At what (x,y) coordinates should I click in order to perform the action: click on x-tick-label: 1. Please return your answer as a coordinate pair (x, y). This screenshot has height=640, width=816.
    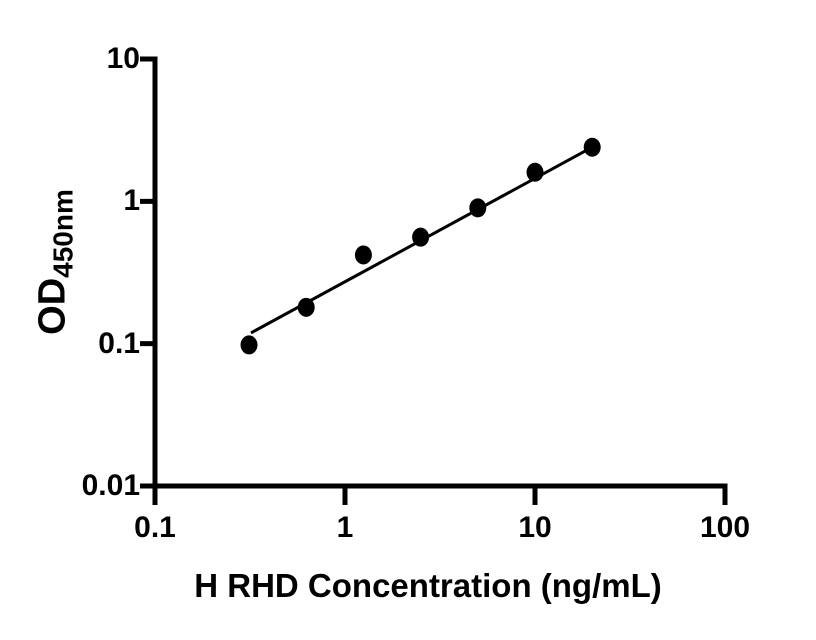
    Looking at the image, I should click on (345, 527).